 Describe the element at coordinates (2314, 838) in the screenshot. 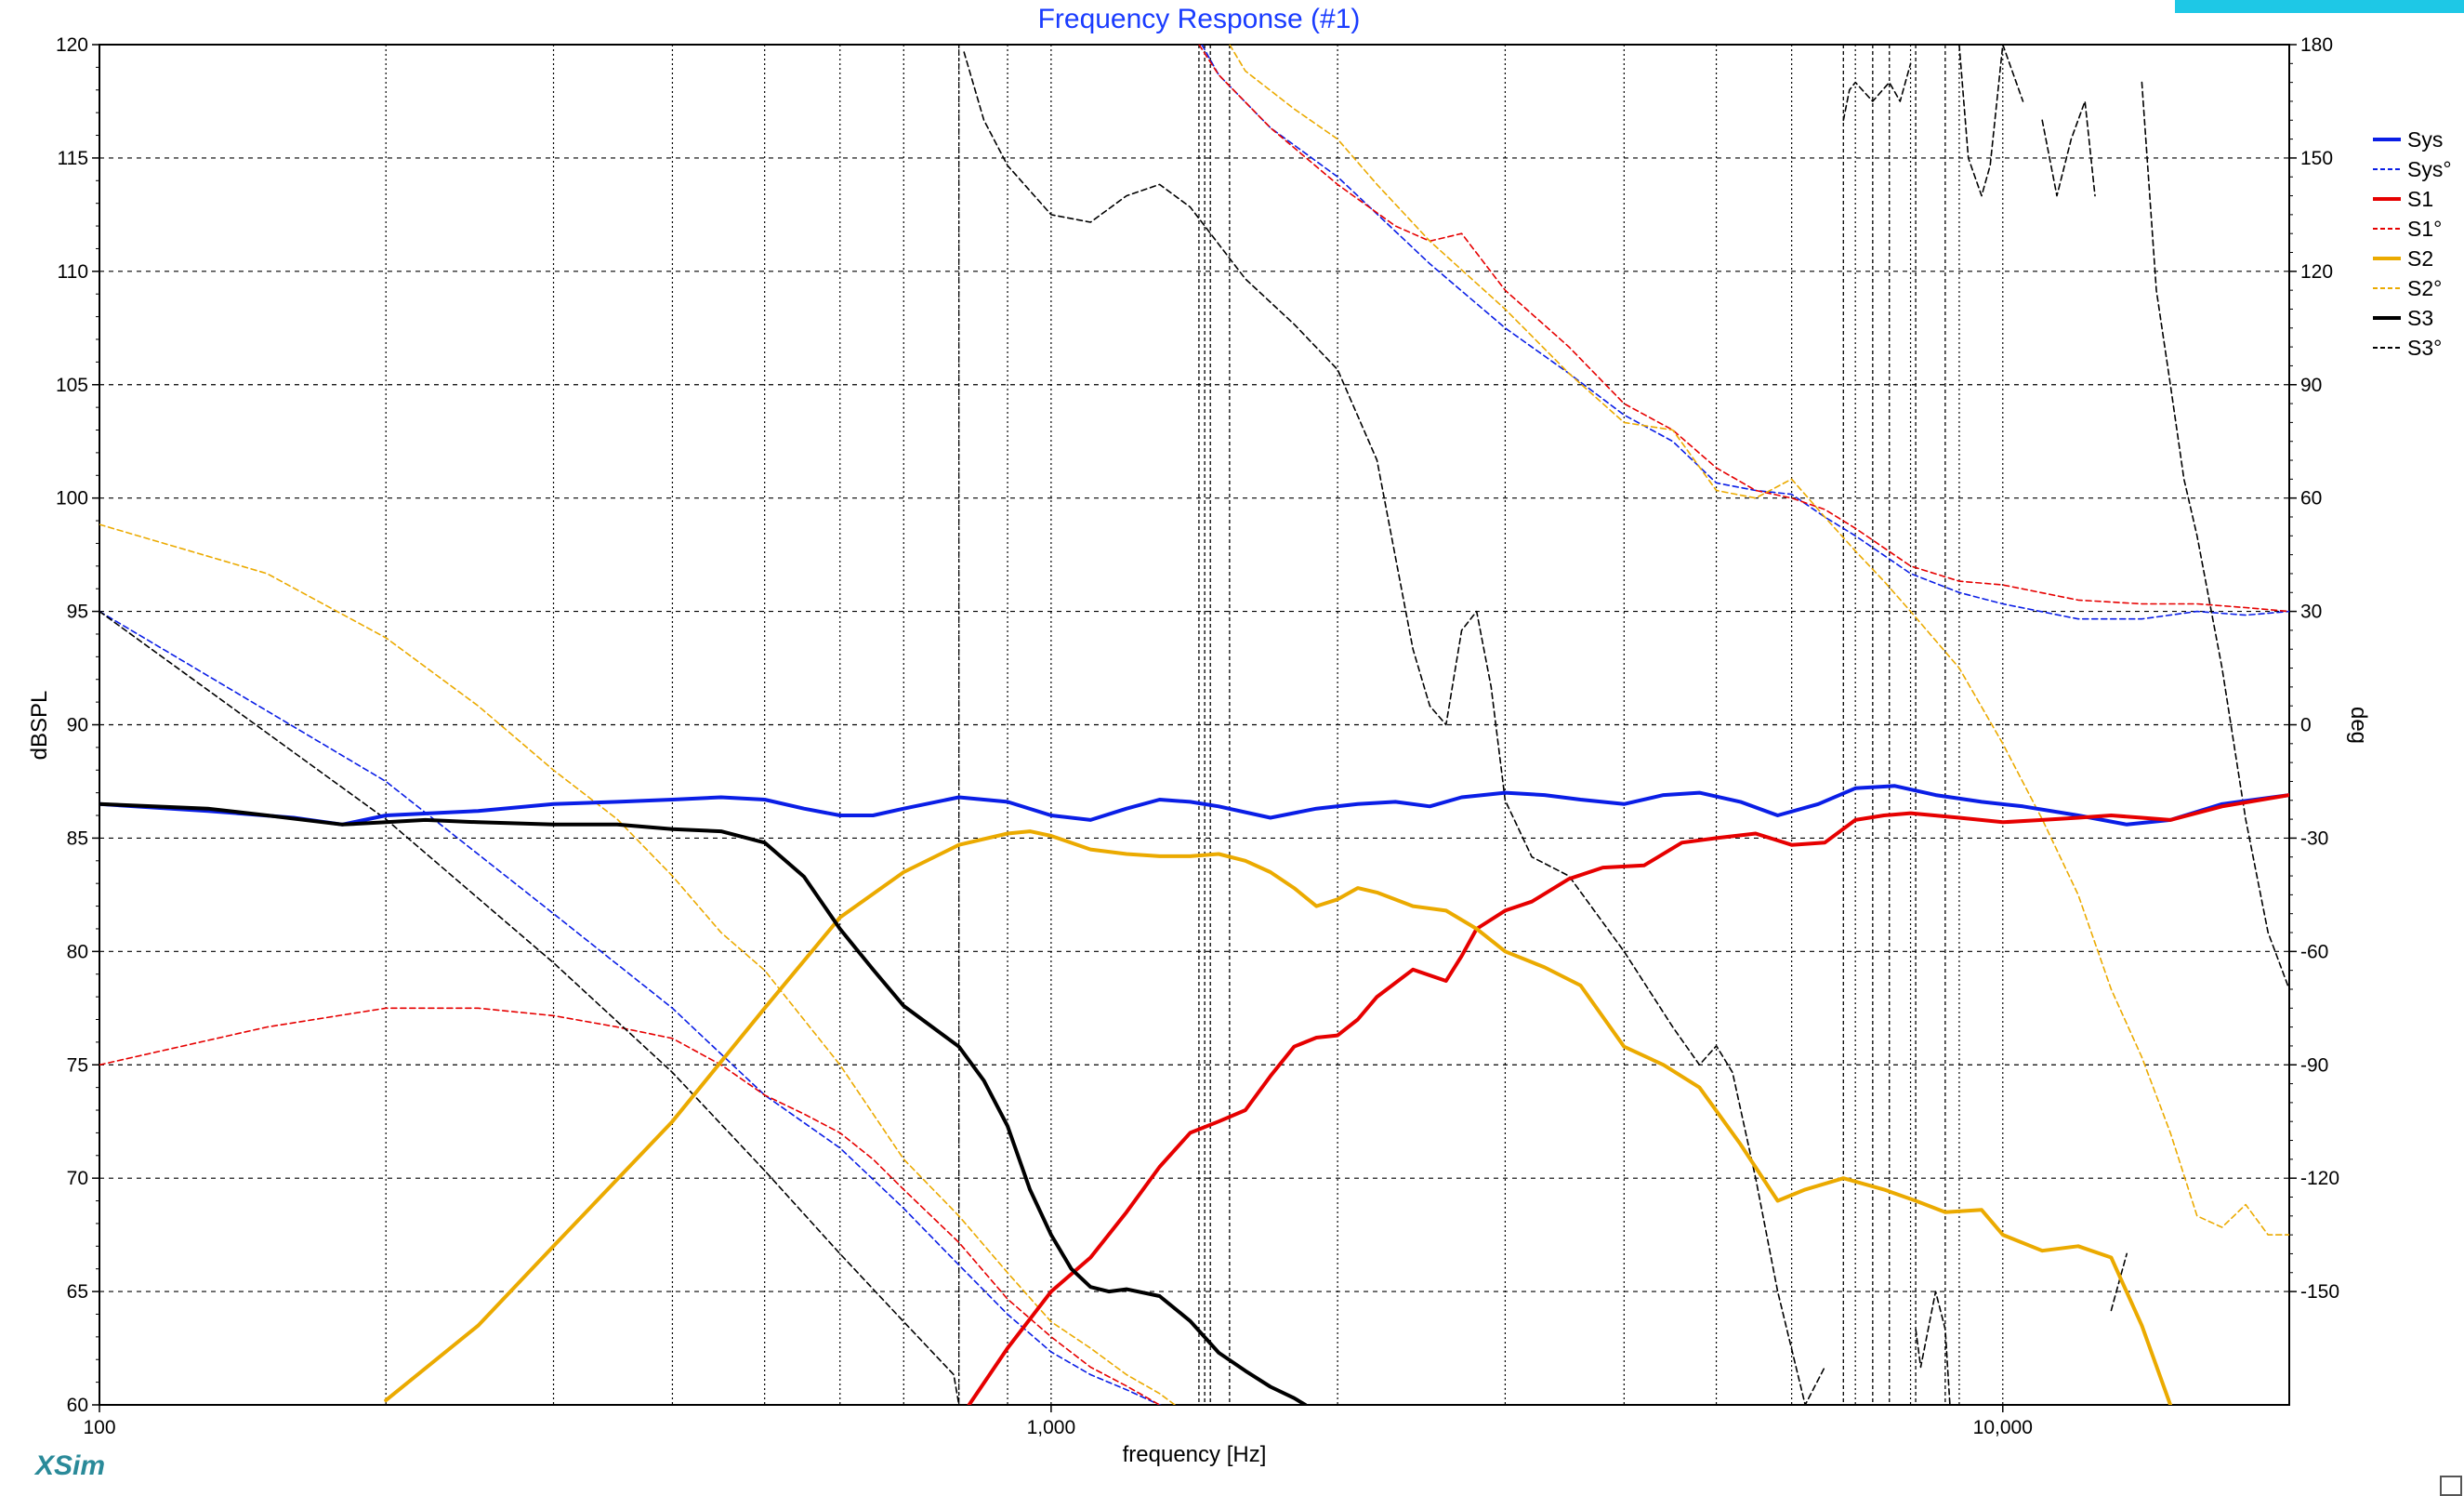

I see `y2-tick-label: -30` at that location.